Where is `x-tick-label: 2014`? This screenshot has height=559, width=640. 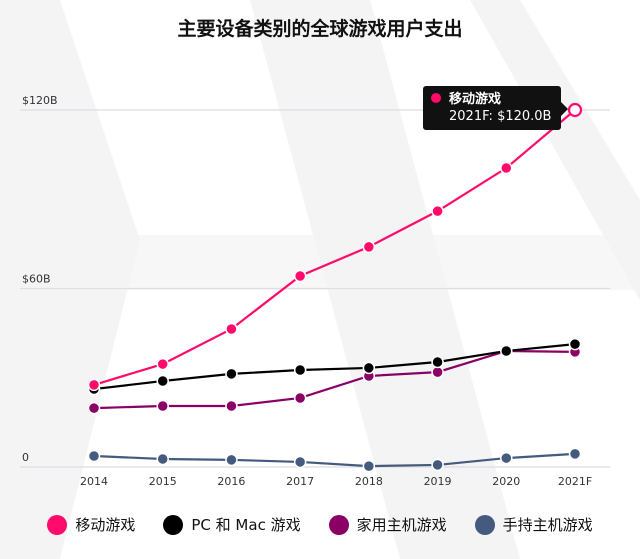
x-tick-label: 2014 is located at coordinates (94, 481).